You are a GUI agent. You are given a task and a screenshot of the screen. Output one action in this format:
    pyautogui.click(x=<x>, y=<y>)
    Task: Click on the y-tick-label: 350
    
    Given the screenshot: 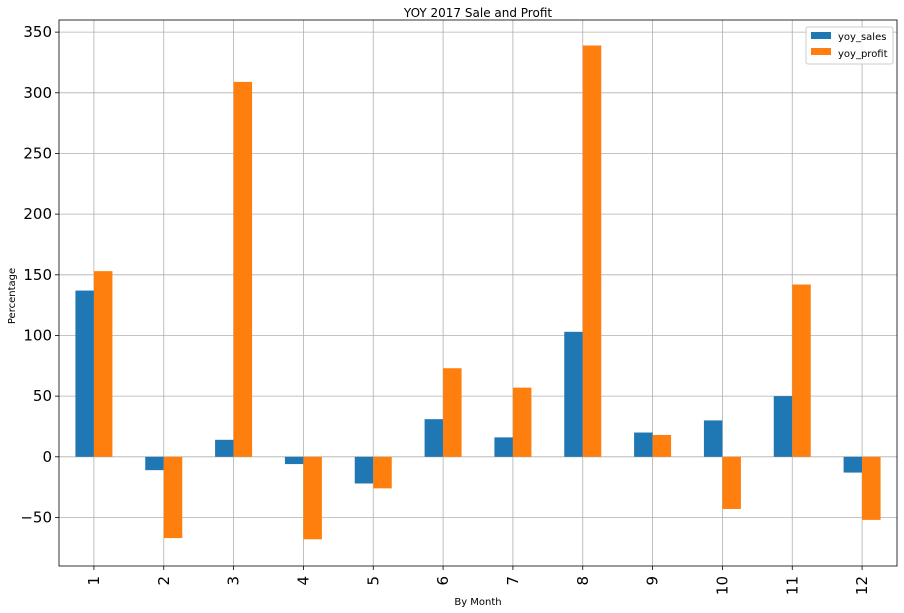 What is the action you would take?
    pyautogui.click(x=37, y=32)
    